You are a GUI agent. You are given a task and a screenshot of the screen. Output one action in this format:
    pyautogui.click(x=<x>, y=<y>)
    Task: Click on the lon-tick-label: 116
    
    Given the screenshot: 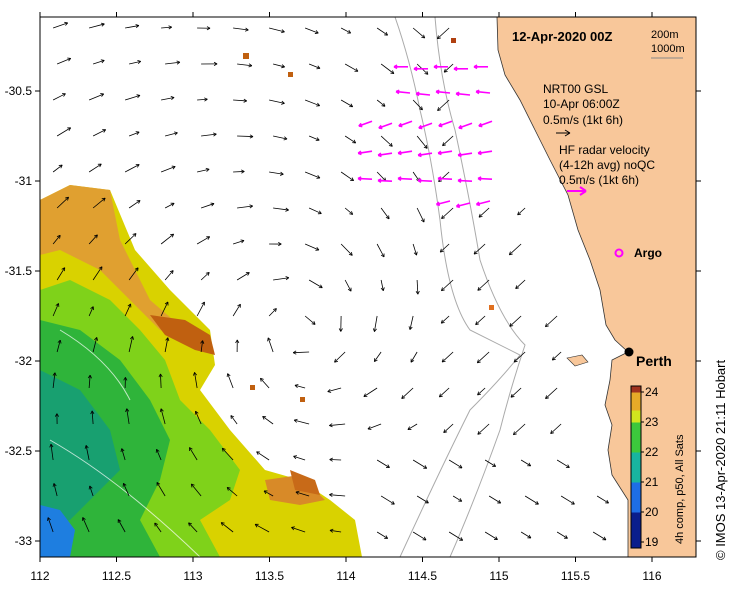 What is the action you would take?
    pyautogui.click(x=651, y=576)
    